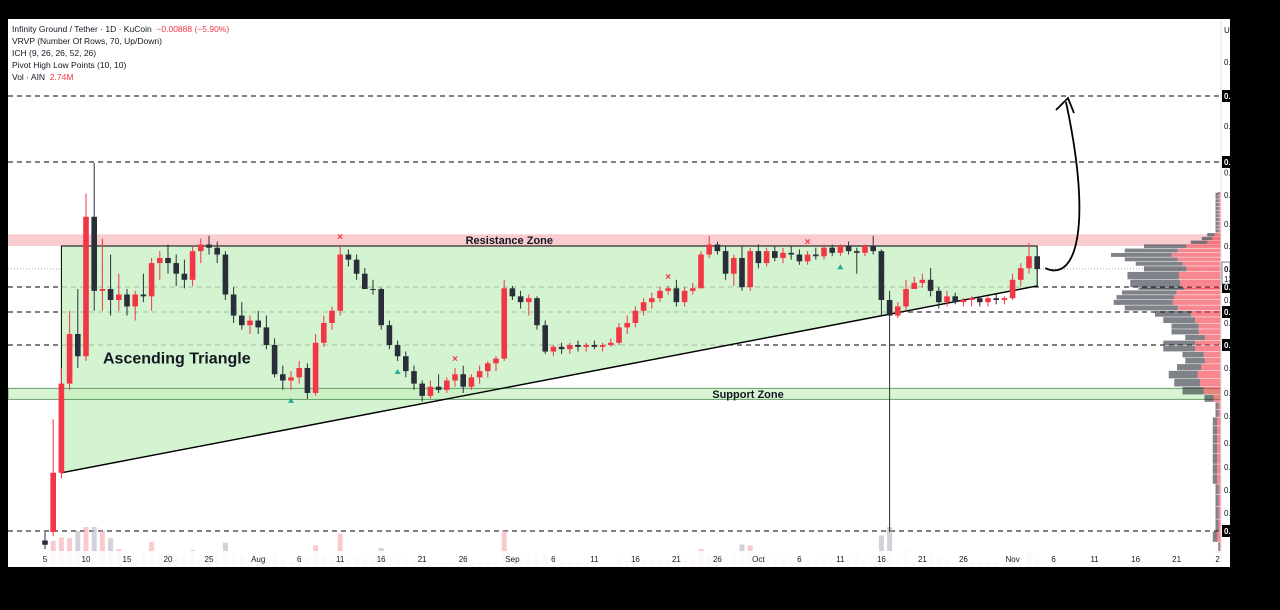 This screenshot has width=1280, height=610. I want to click on price-tick-label: 0.05400, so click(1227, 513).